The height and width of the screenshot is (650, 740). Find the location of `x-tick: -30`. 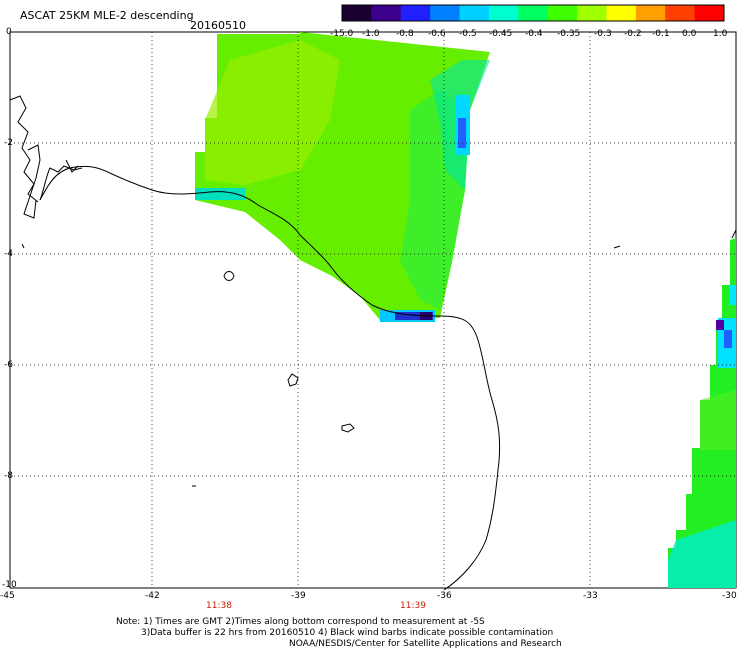

x-tick: -30 is located at coordinates (729, 596).